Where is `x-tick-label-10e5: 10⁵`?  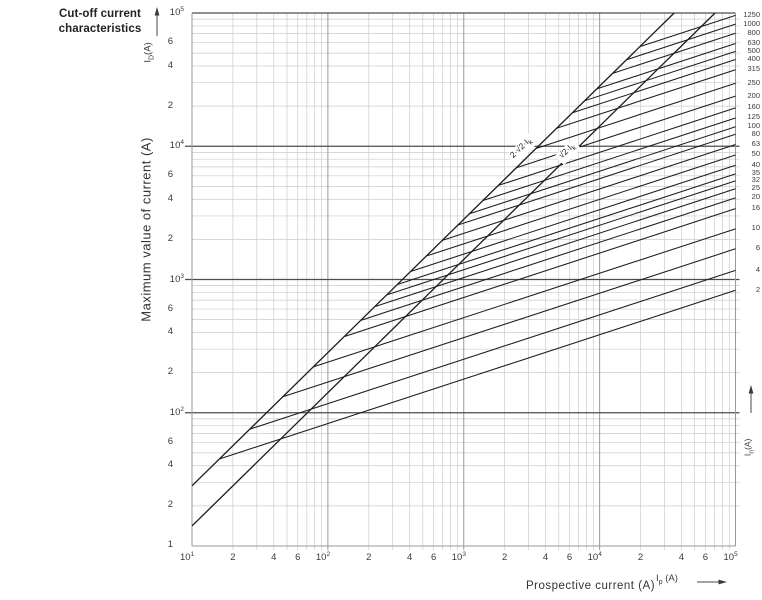 x-tick-label-10e5: 10⁵ is located at coordinates (730, 557).